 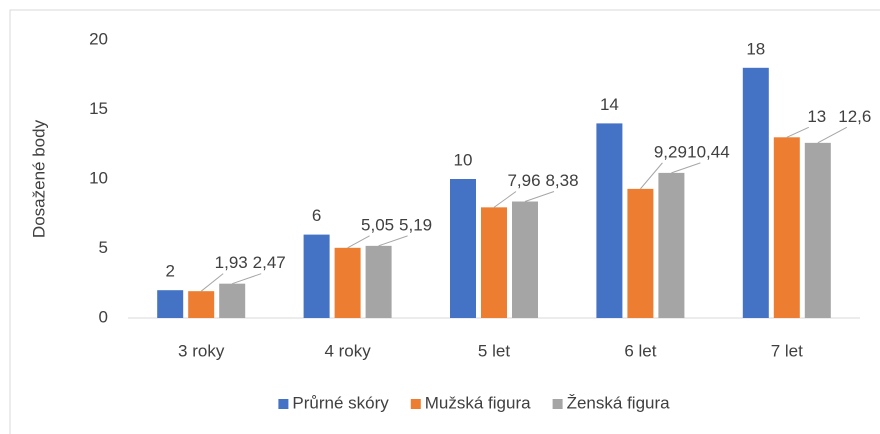 What do you see at coordinates (98, 177) in the screenshot?
I see `y-tick-label: 10` at bounding box center [98, 177].